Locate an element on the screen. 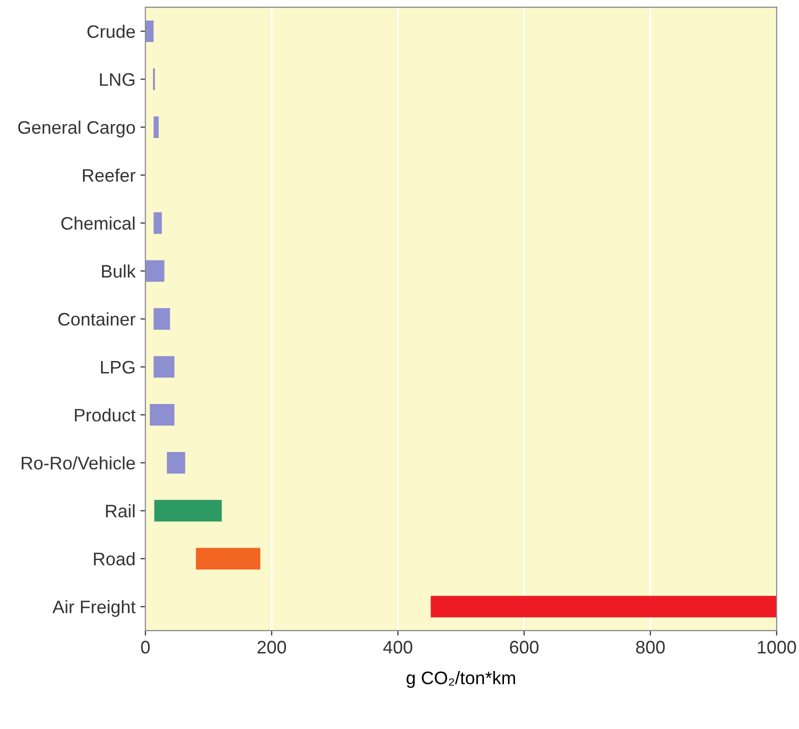  x-tick-label: 800 is located at coordinates (650, 647).